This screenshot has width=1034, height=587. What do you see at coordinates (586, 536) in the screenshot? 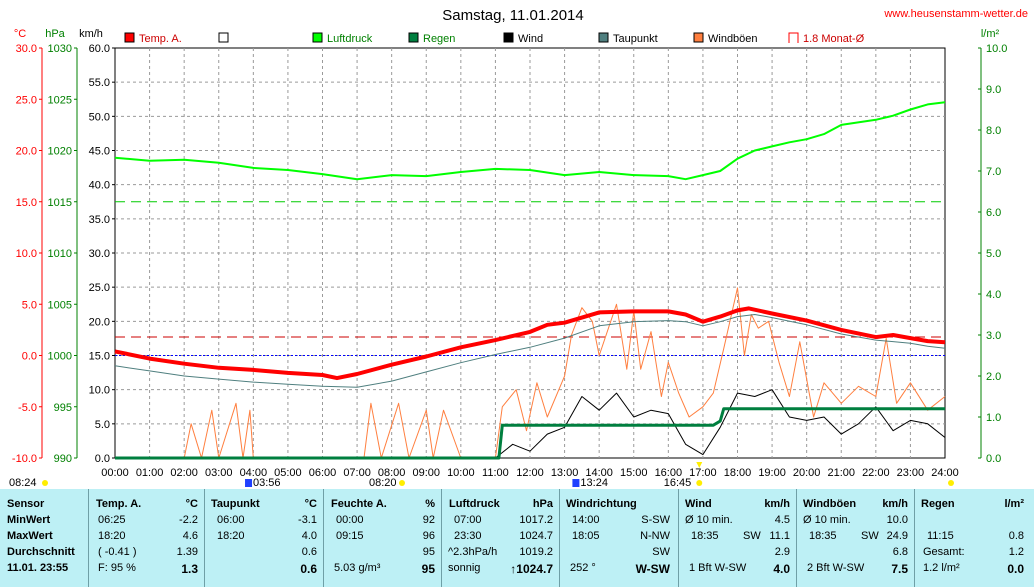
I see `windrichtung-max-time: 18:05` at bounding box center [586, 536].